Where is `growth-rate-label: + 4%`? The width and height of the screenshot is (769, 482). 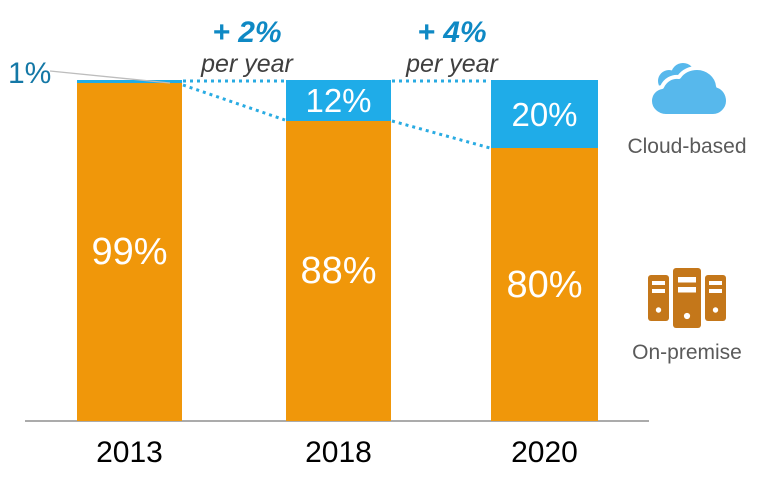 growth-rate-label: + 4% is located at coordinates (452, 32).